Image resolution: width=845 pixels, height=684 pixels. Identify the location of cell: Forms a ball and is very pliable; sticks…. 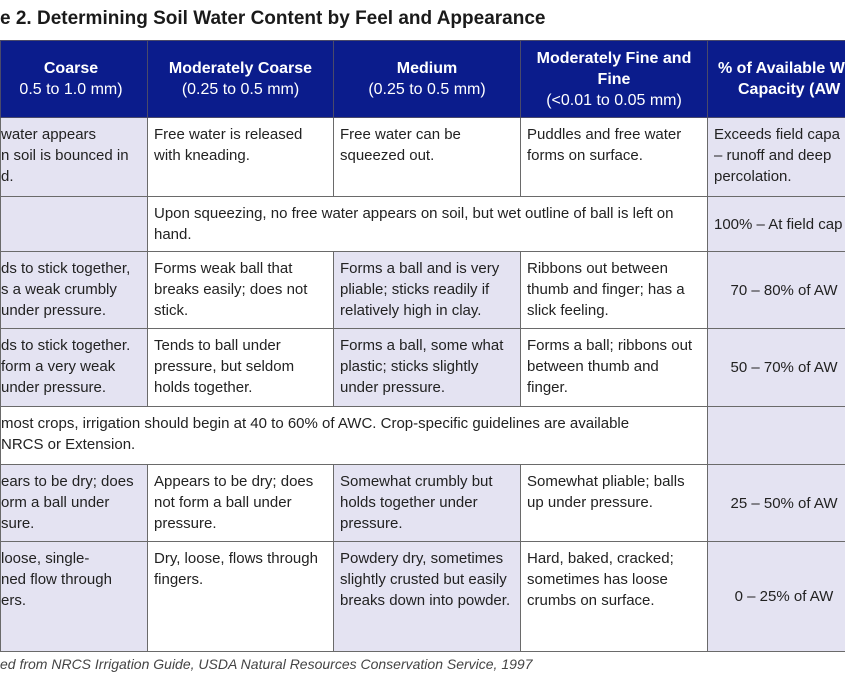
(427, 290).